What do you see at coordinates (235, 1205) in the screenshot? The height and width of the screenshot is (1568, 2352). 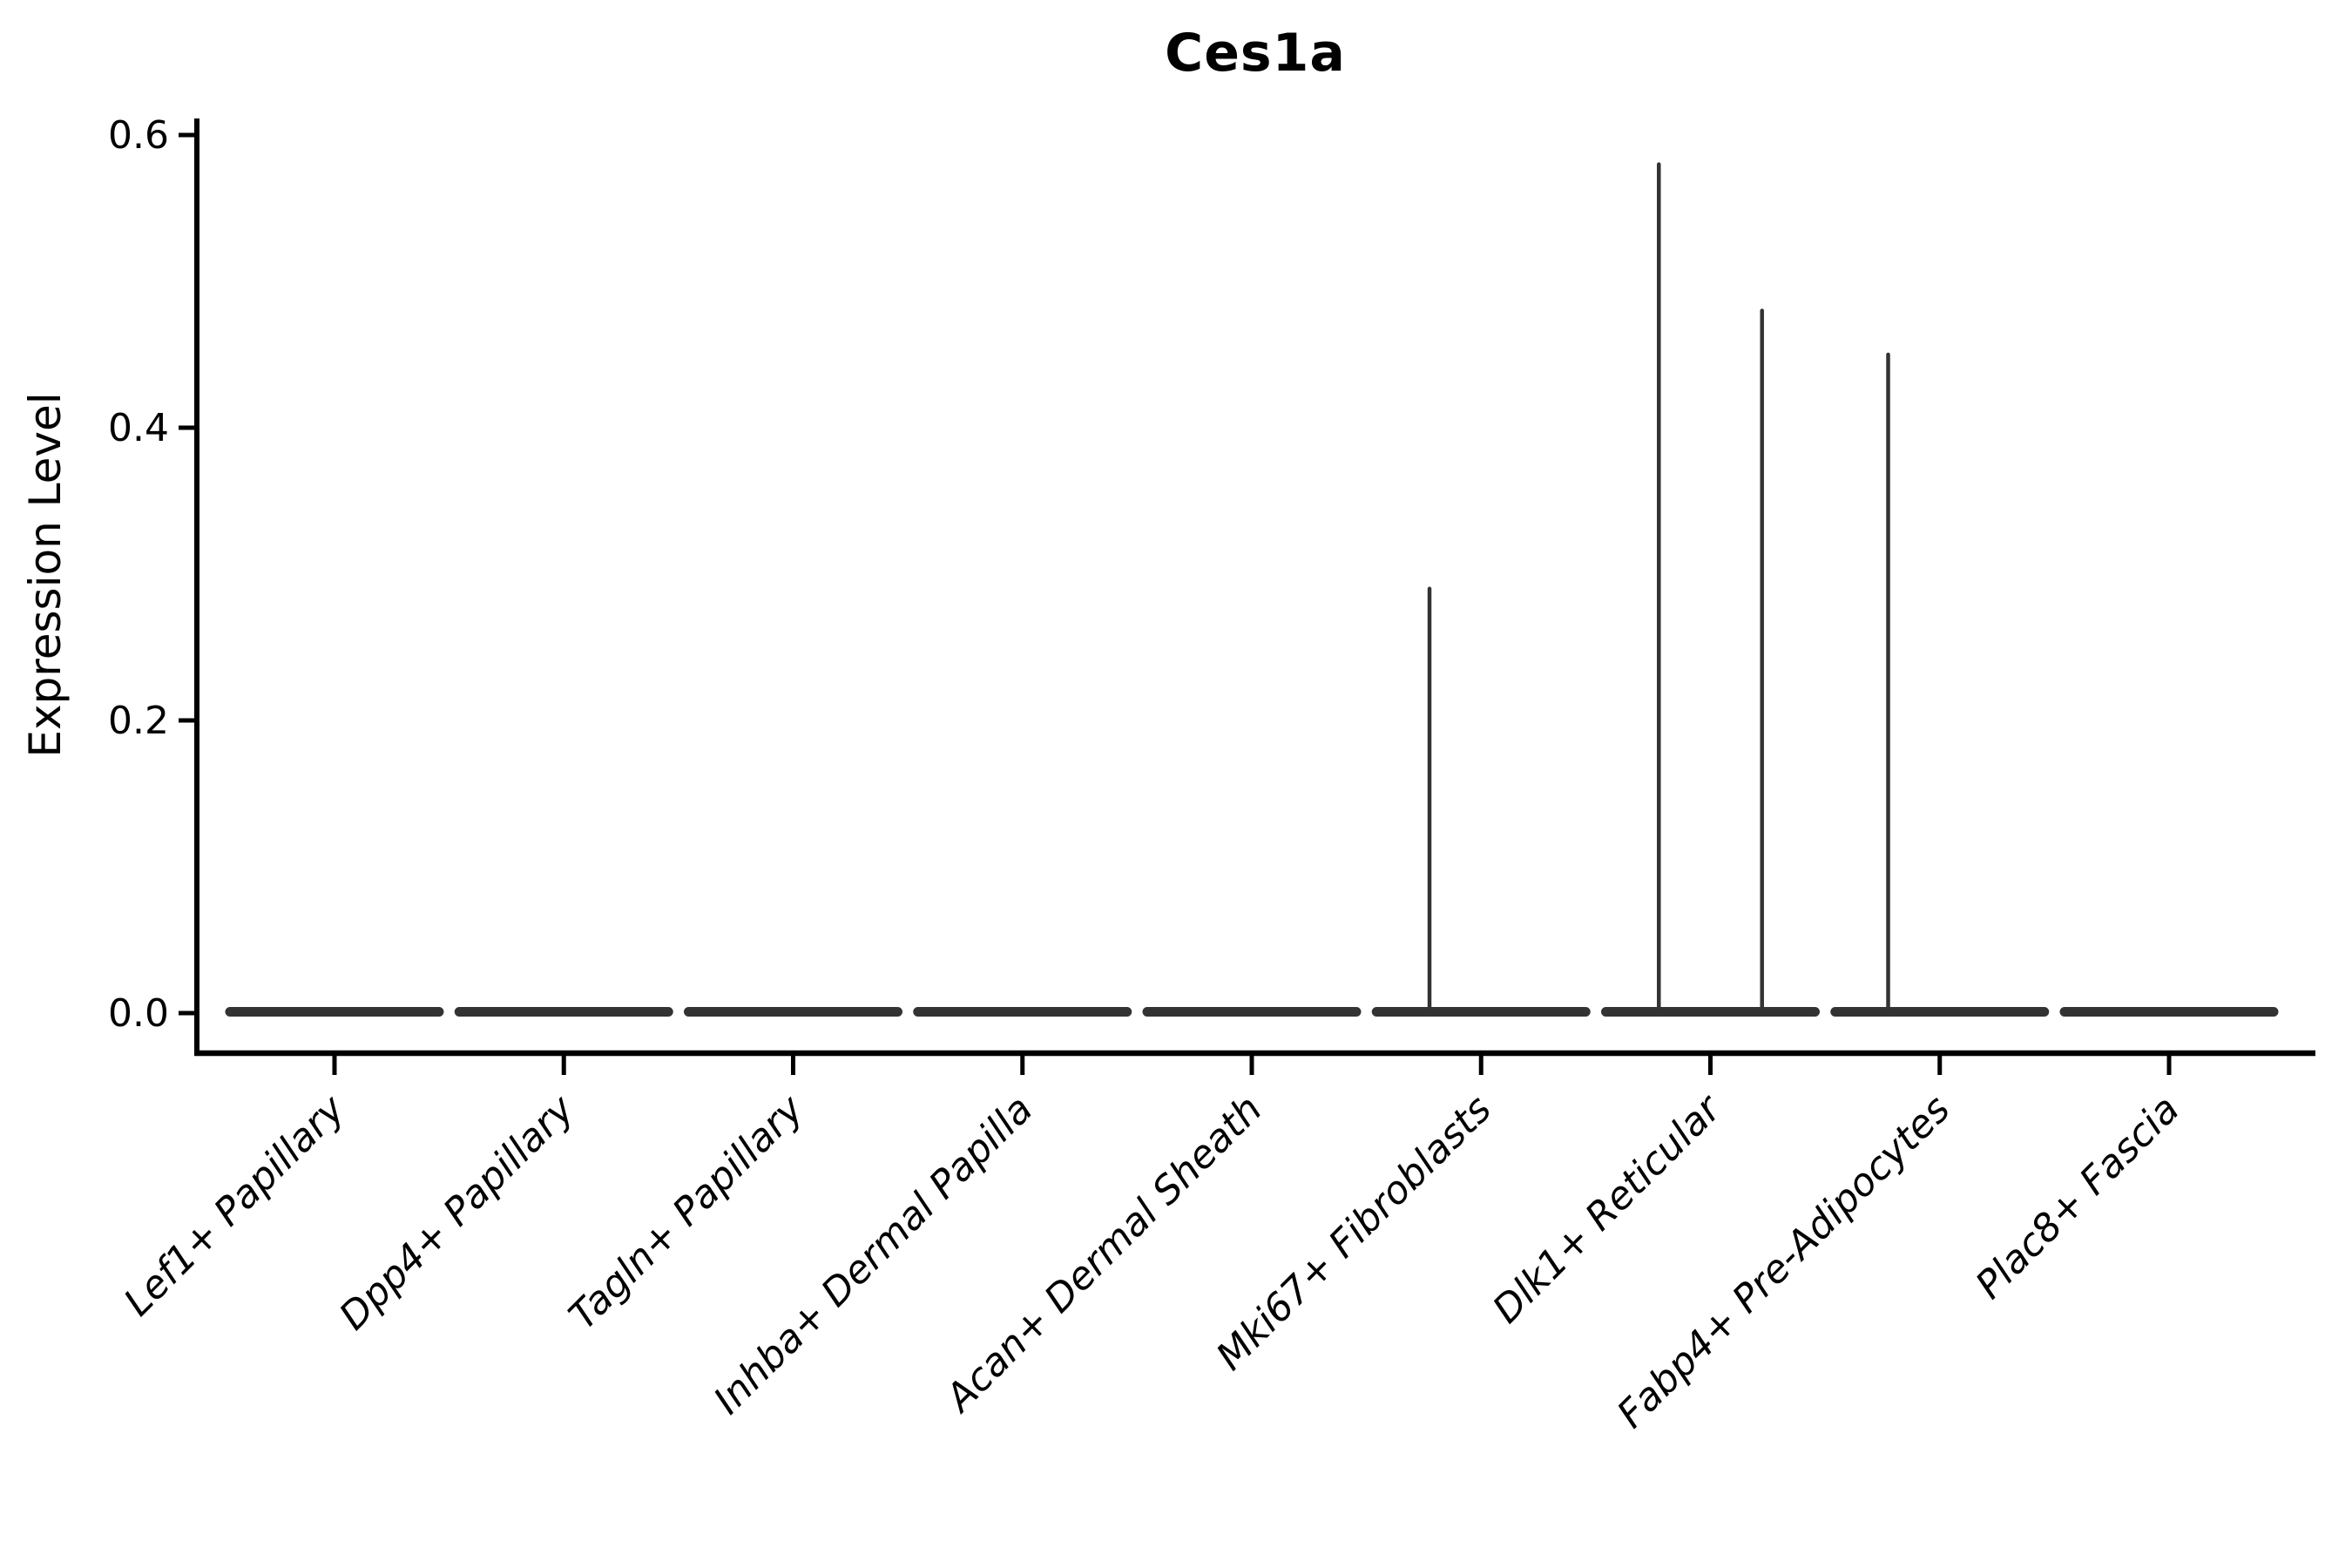 I see `x-tick-label: Lef1+ Papillary` at bounding box center [235, 1205].